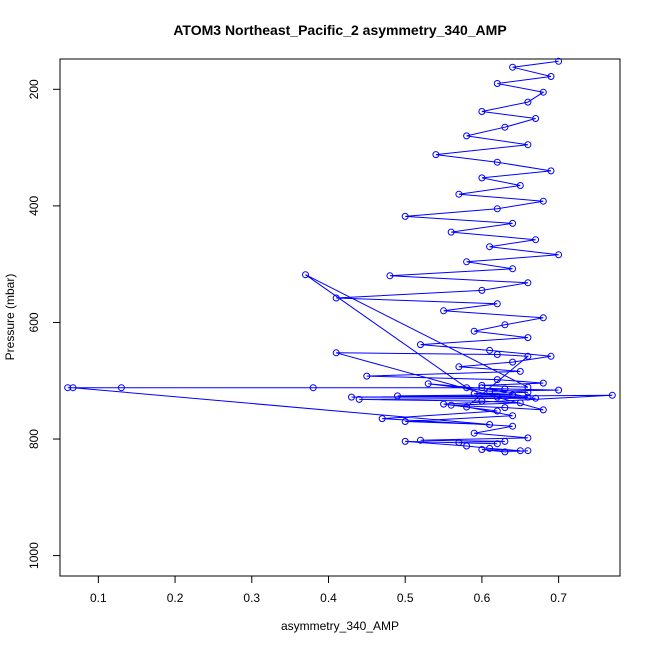 The height and width of the screenshot is (650, 650). What do you see at coordinates (10, 317) in the screenshot?
I see `y-axis-label: Pressure (mbar)` at bounding box center [10, 317].